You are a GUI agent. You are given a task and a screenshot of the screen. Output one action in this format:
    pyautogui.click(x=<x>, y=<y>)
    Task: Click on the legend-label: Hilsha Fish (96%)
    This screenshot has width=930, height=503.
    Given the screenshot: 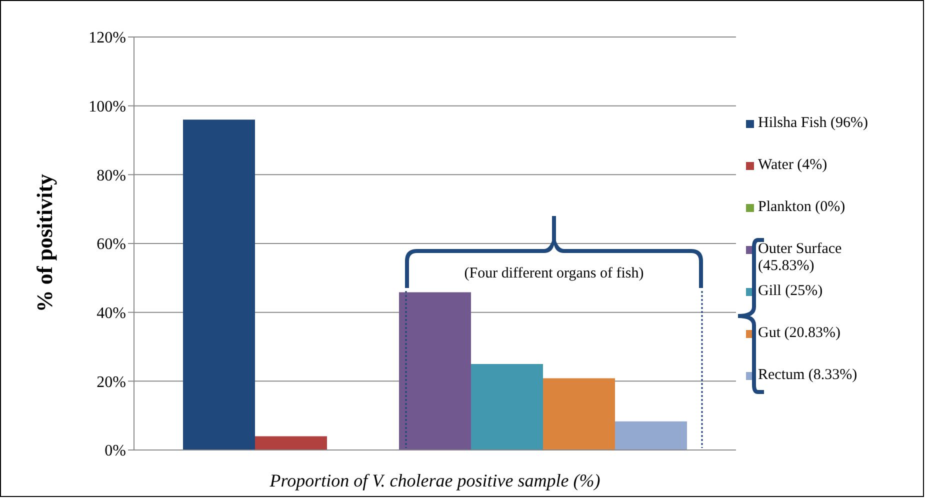 What is the action you would take?
    pyautogui.click(x=813, y=123)
    